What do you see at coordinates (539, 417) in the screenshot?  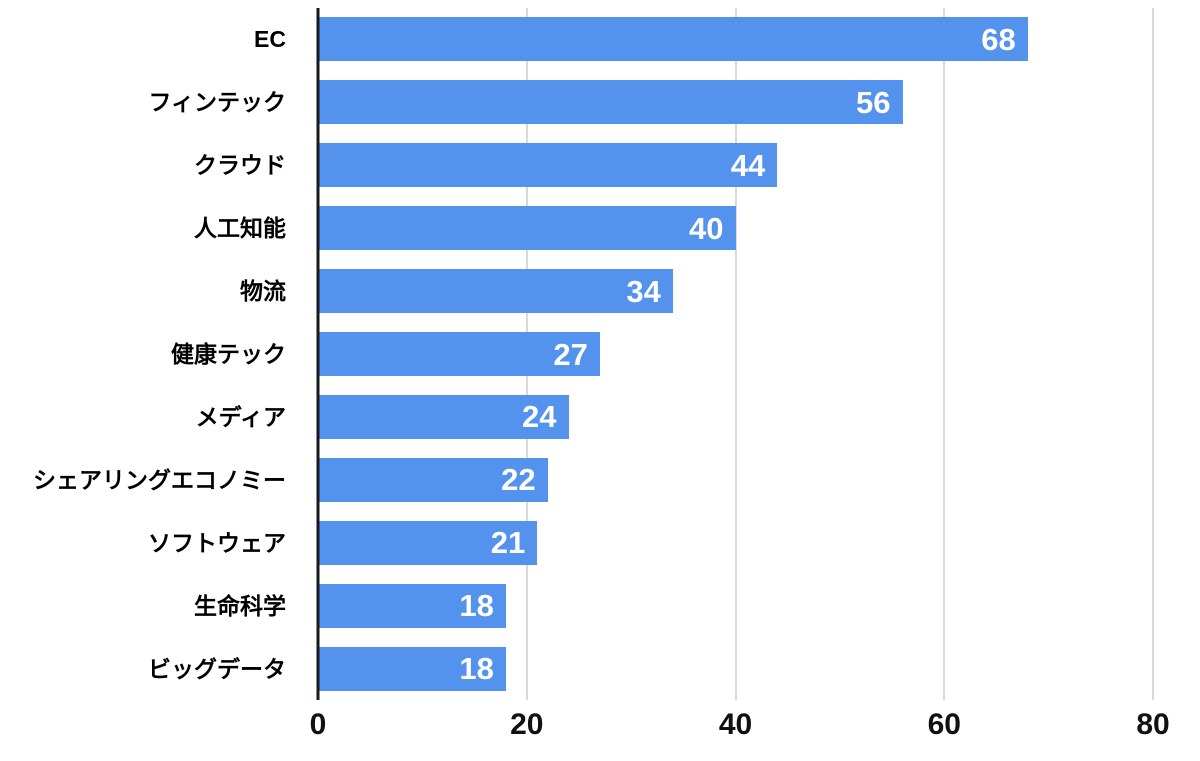 I see `bar-value-label: 24` at bounding box center [539, 417].